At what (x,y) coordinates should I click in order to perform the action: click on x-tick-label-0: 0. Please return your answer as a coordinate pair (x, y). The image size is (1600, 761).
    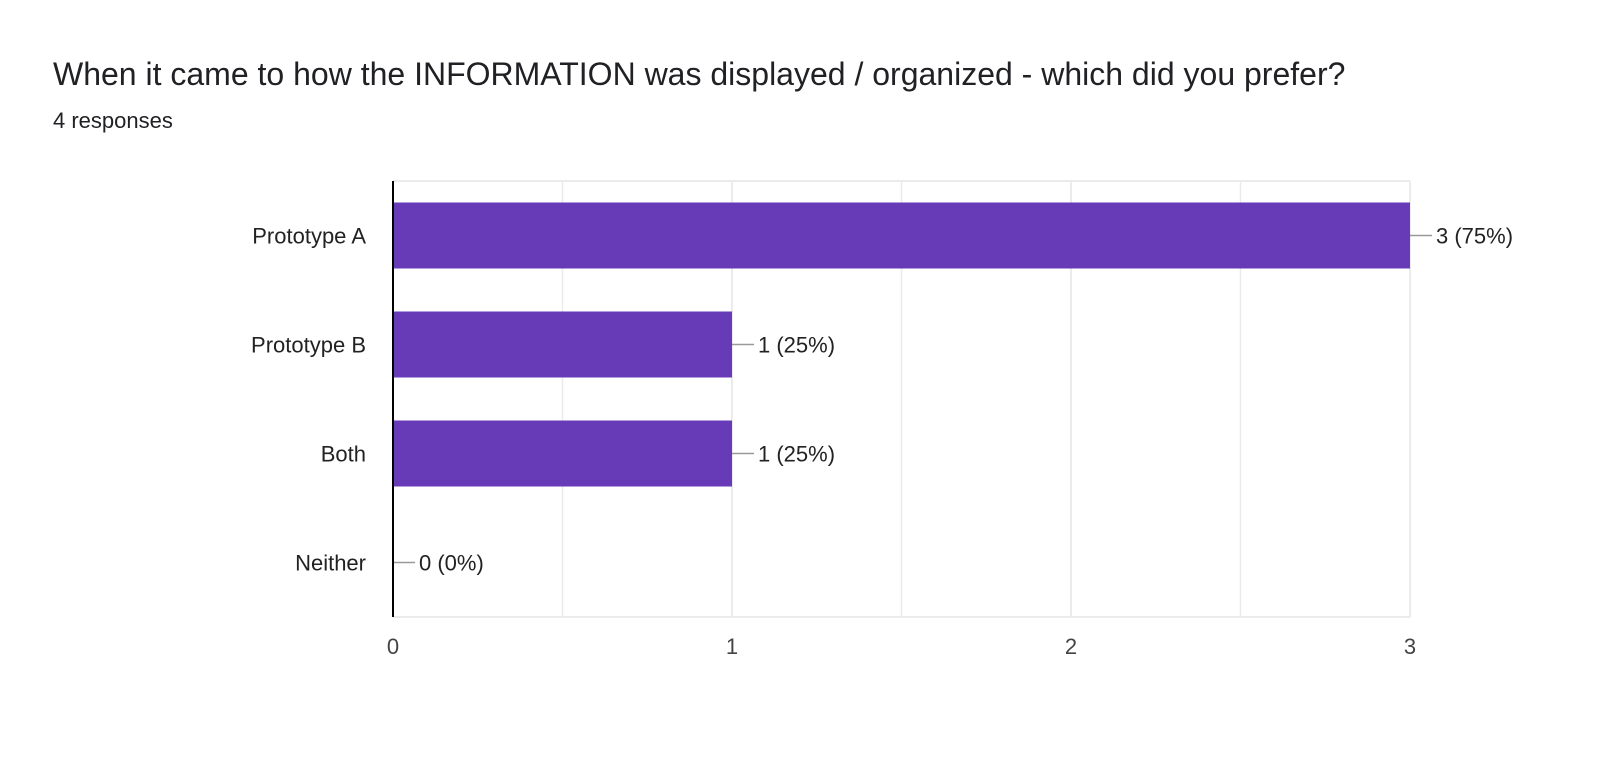
    Looking at the image, I should click on (393, 646).